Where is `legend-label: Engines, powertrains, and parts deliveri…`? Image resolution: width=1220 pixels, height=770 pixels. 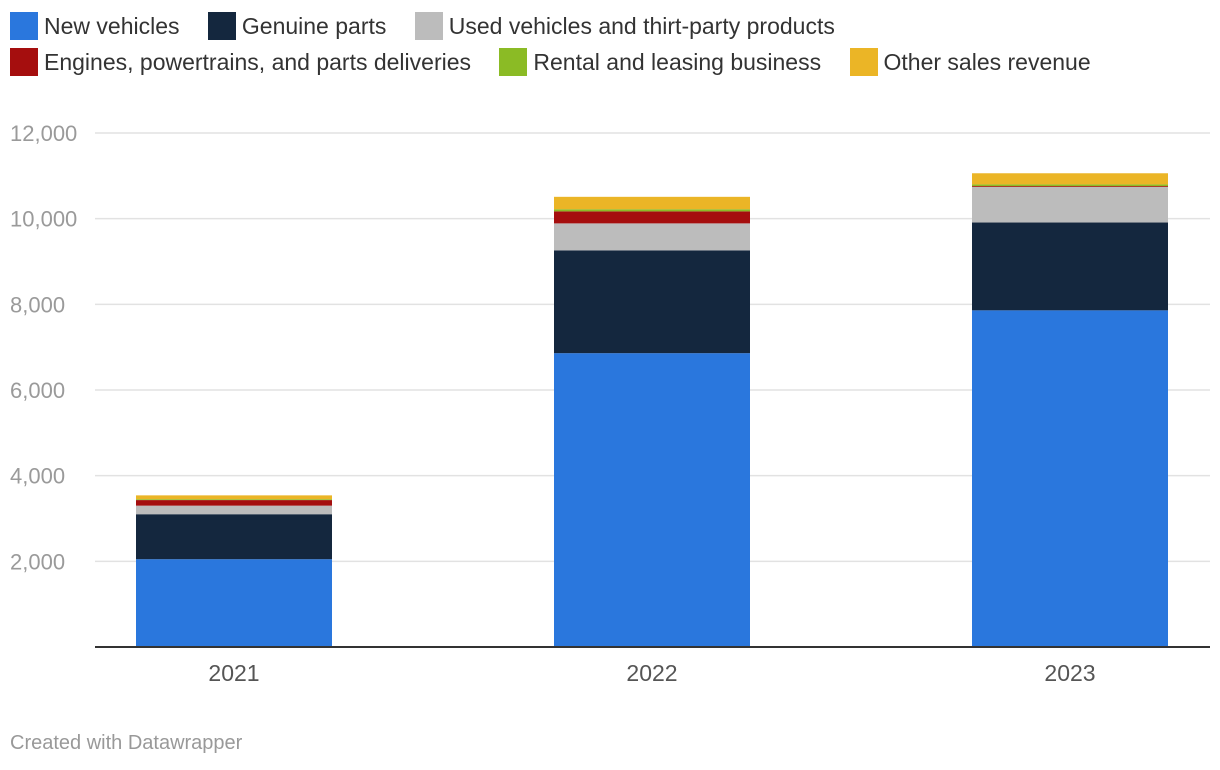 legend-label: Engines, powertrains, and parts deliveri… is located at coordinates (258, 62).